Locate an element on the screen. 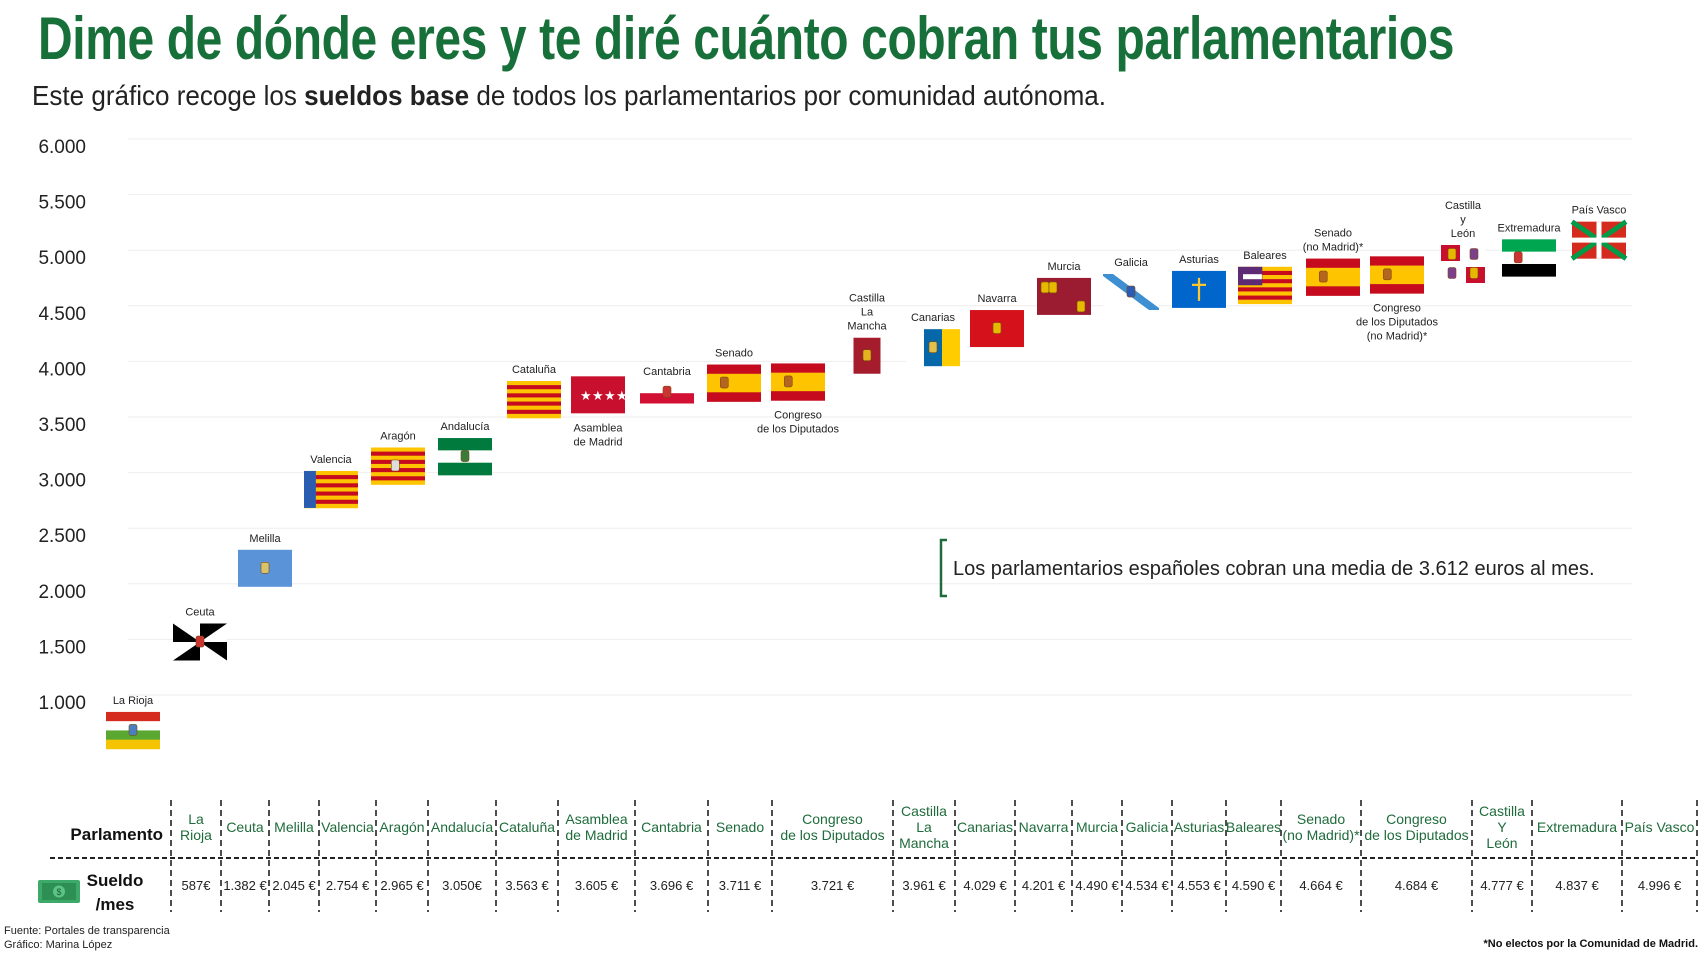 The width and height of the screenshot is (1706, 960). point-label: Canarias is located at coordinates (933, 318).